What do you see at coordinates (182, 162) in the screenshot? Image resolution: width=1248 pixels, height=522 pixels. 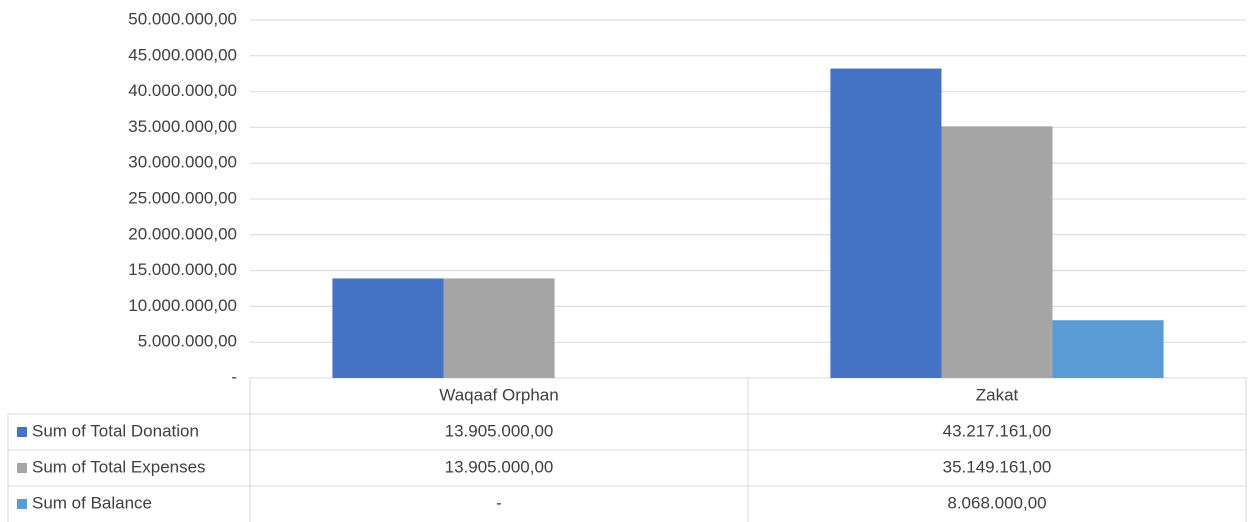 I see `y-tick-label: 30.000.000,00` at bounding box center [182, 162].